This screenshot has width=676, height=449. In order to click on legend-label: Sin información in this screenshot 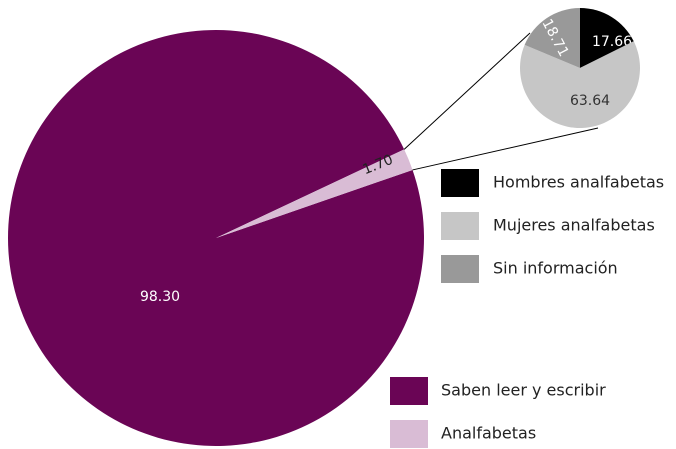, I will do `click(555, 268)`.